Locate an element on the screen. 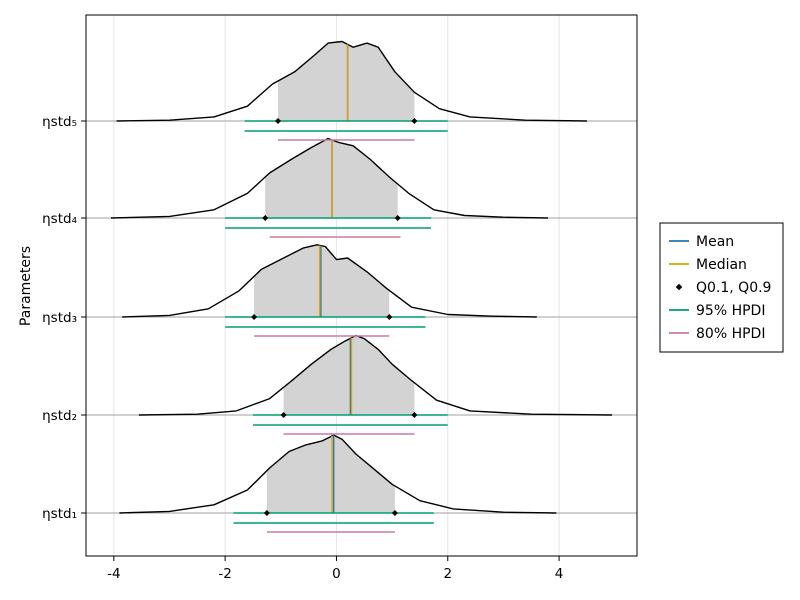 Image resolution: width=800 pixels, height=600 pixels. legend-entry-1: Mean is located at coordinates (701, 242).